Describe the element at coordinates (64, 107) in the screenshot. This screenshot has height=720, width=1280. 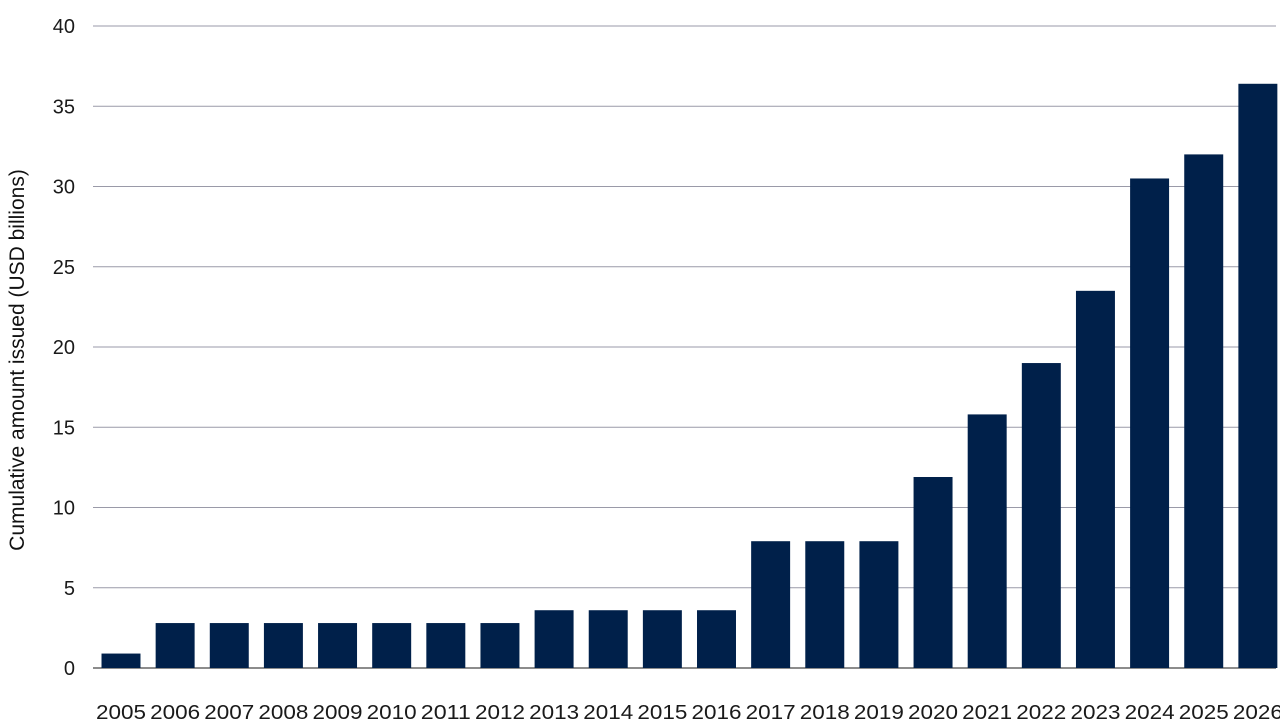
I see `y-tick-label: 35` at that location.